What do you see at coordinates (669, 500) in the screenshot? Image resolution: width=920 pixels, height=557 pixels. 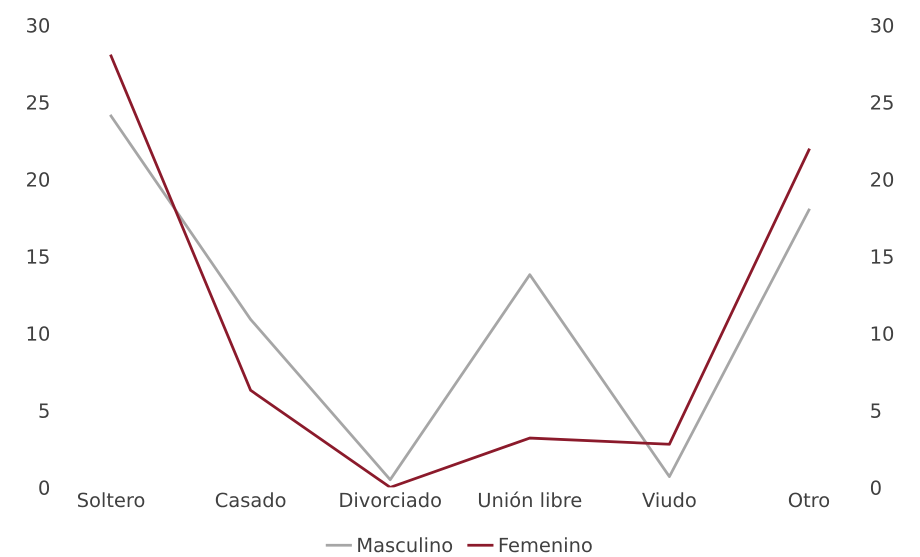 I see `x-tick-label: Viudo` at bounding box center [669, 500].